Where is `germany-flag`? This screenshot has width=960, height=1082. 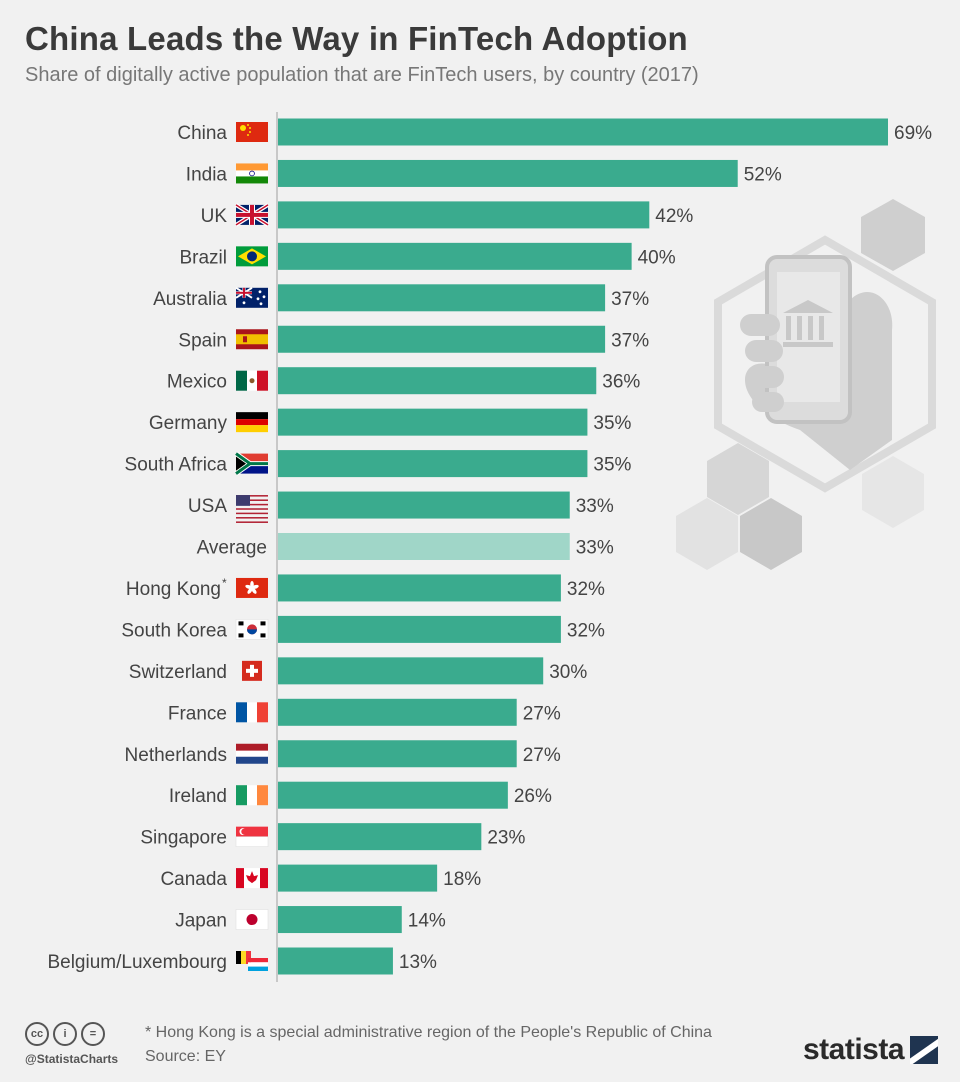 germany-flag is located at coordinates (252, 422).